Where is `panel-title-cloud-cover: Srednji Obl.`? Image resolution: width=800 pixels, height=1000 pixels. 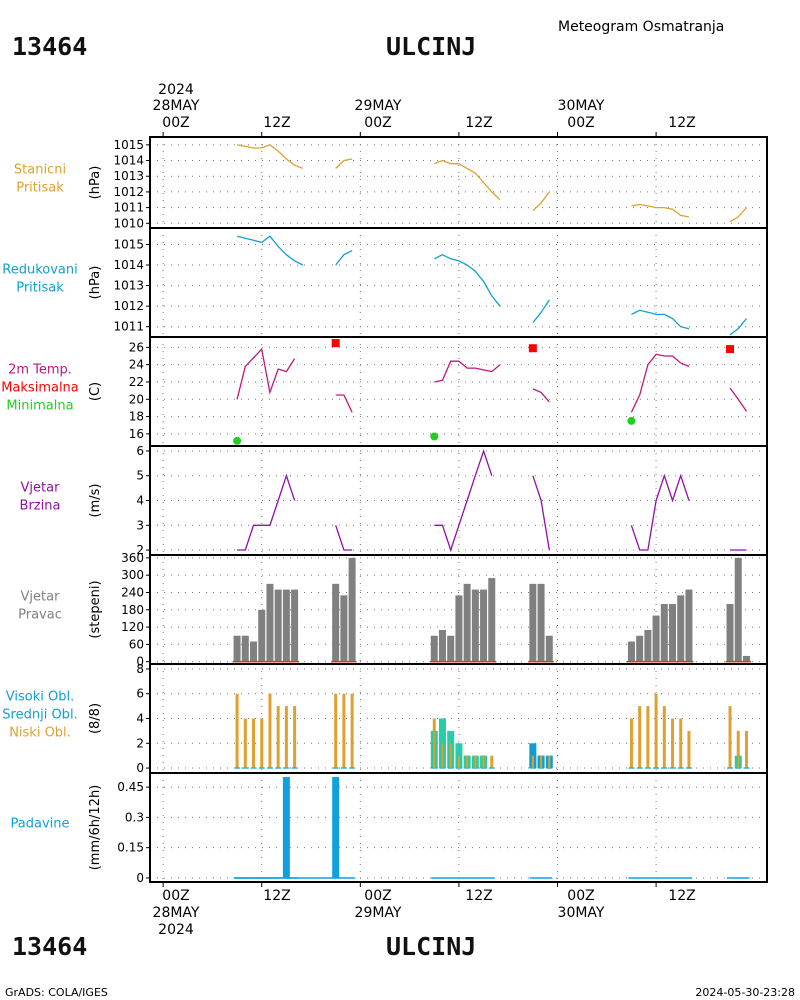 panel-title-cloud-cover: Srednji Obl. is located at coordinates (39, 715).